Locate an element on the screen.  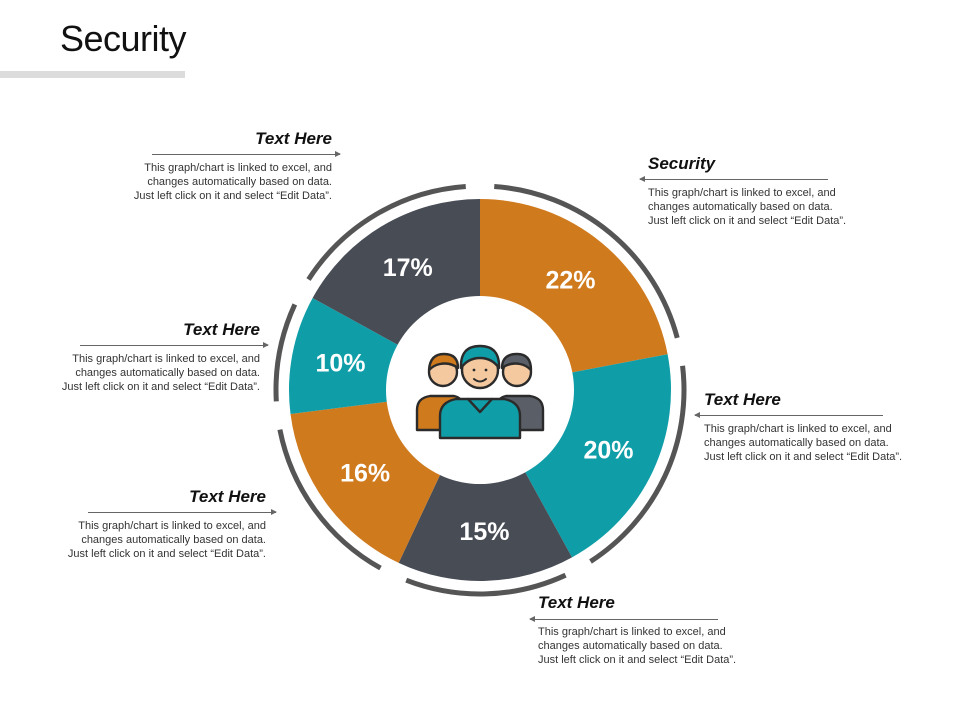
slice-label: 20% is located at coordinates (608, 450).